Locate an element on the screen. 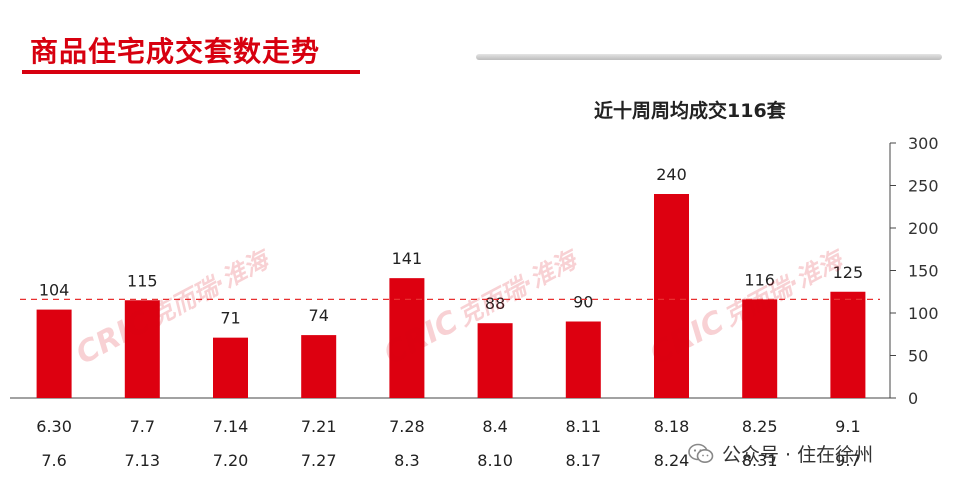 The width and height of the screenshot is (958, 490). x-tick-label-end: 8.3 is located at coordinates (406, 460).